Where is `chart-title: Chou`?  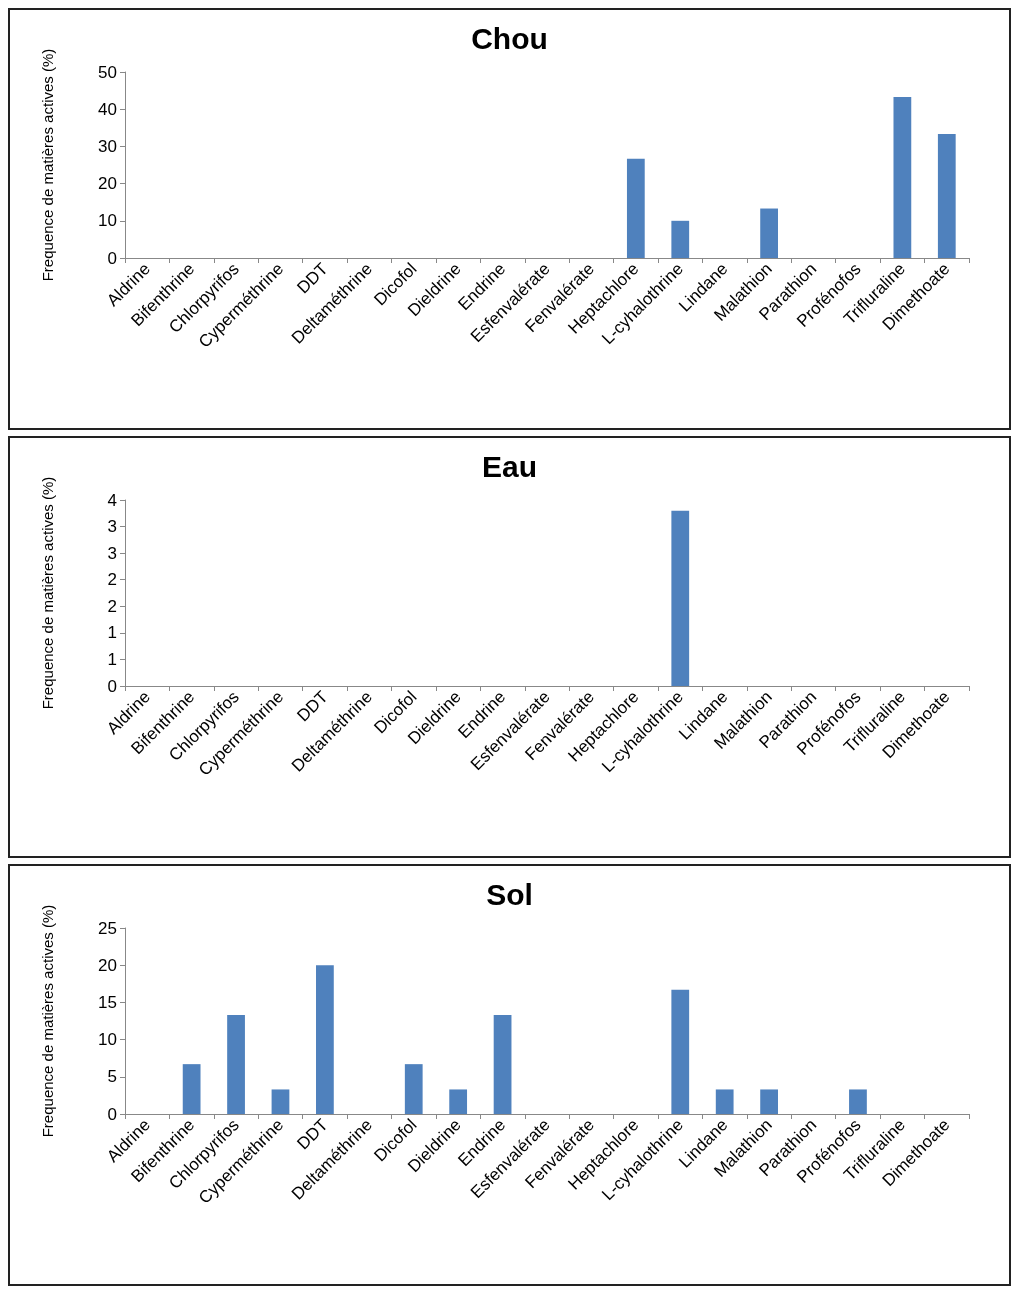 chart-title: Chou is located at coordinates (509, 38).